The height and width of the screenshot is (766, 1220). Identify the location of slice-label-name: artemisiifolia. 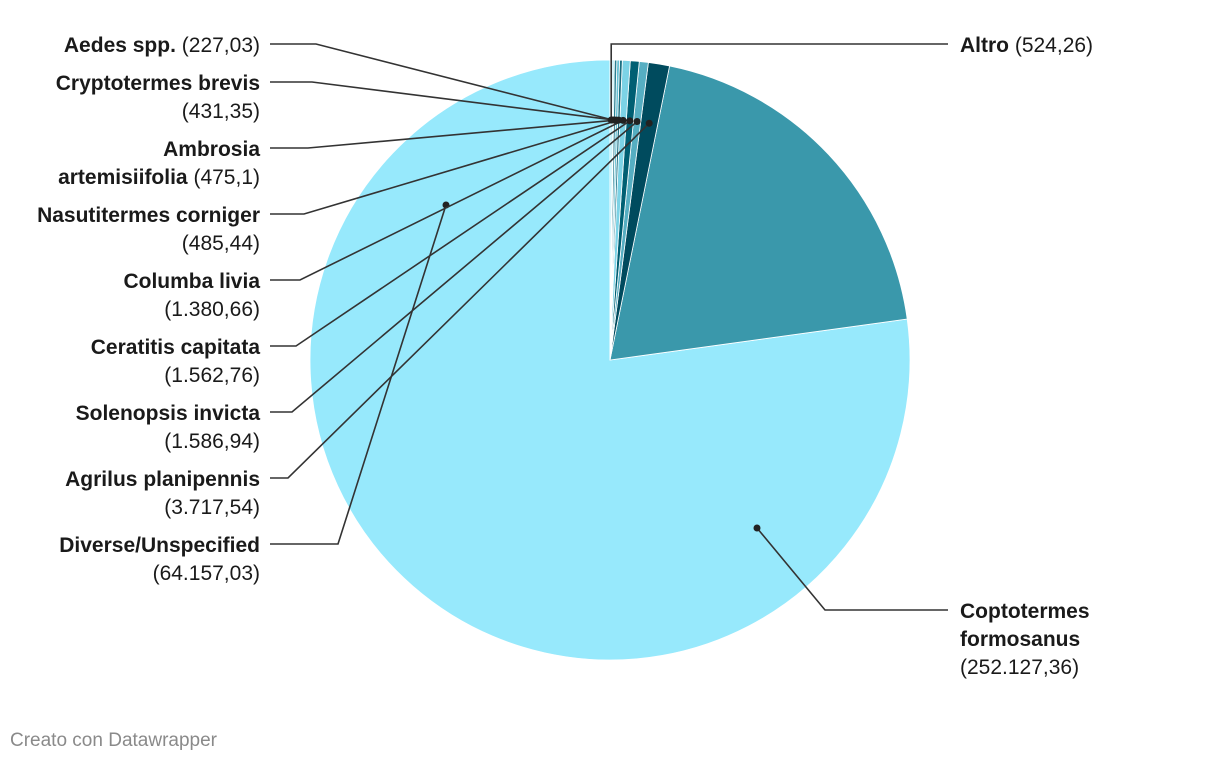
(123, 177).